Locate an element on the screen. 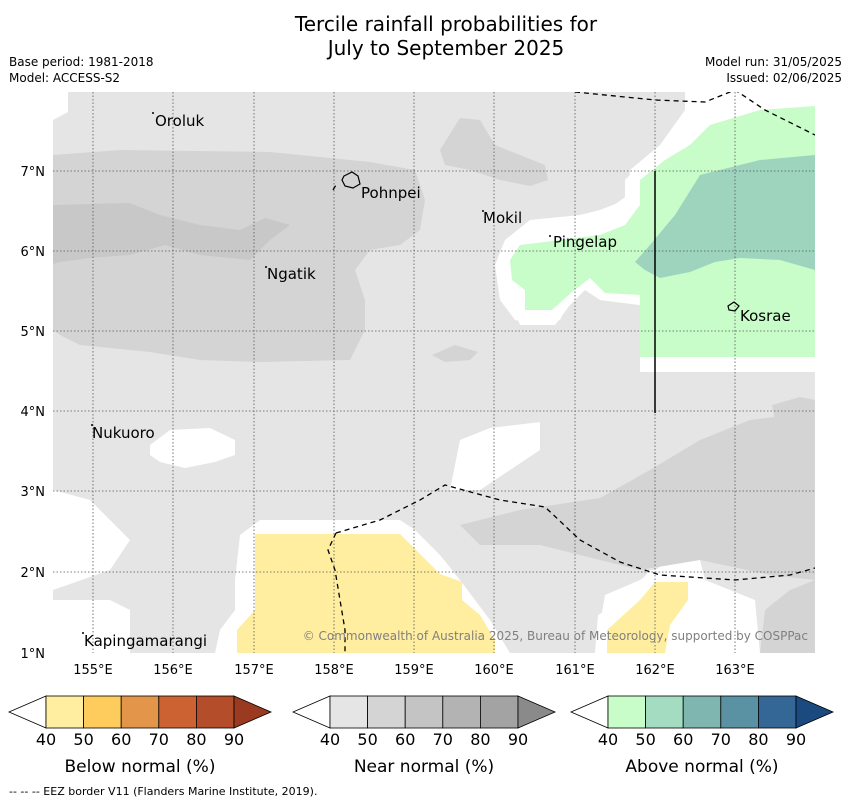  place-label: Kapingamarangi is located at coordinates (145, 641).